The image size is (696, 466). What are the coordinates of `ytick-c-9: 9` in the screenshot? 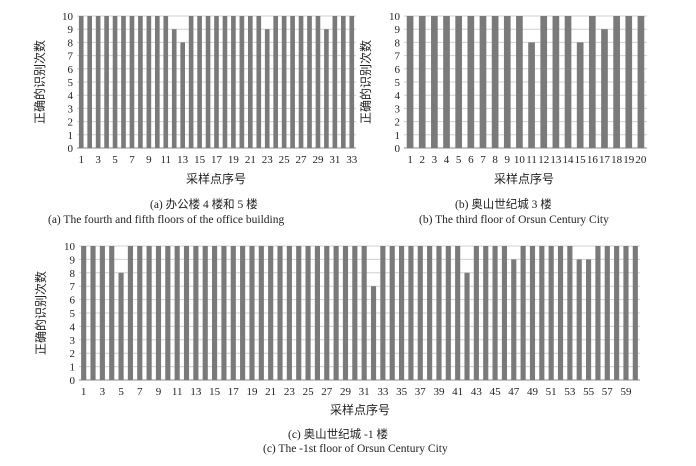 It's located at (73, 260).